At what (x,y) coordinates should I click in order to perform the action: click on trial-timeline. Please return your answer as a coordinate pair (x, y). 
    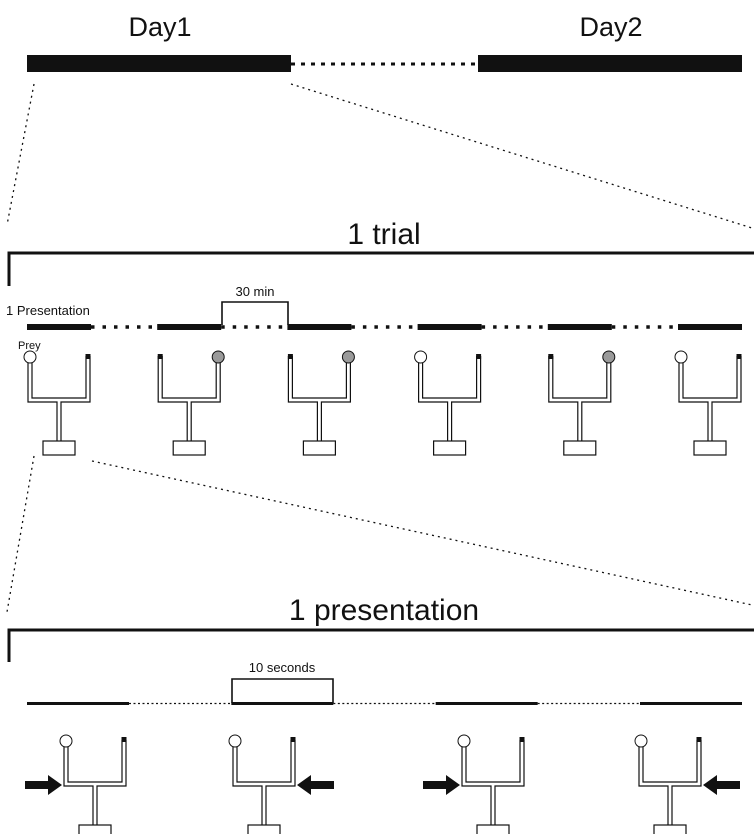
    Looking at the image, I should click on (384, 327).